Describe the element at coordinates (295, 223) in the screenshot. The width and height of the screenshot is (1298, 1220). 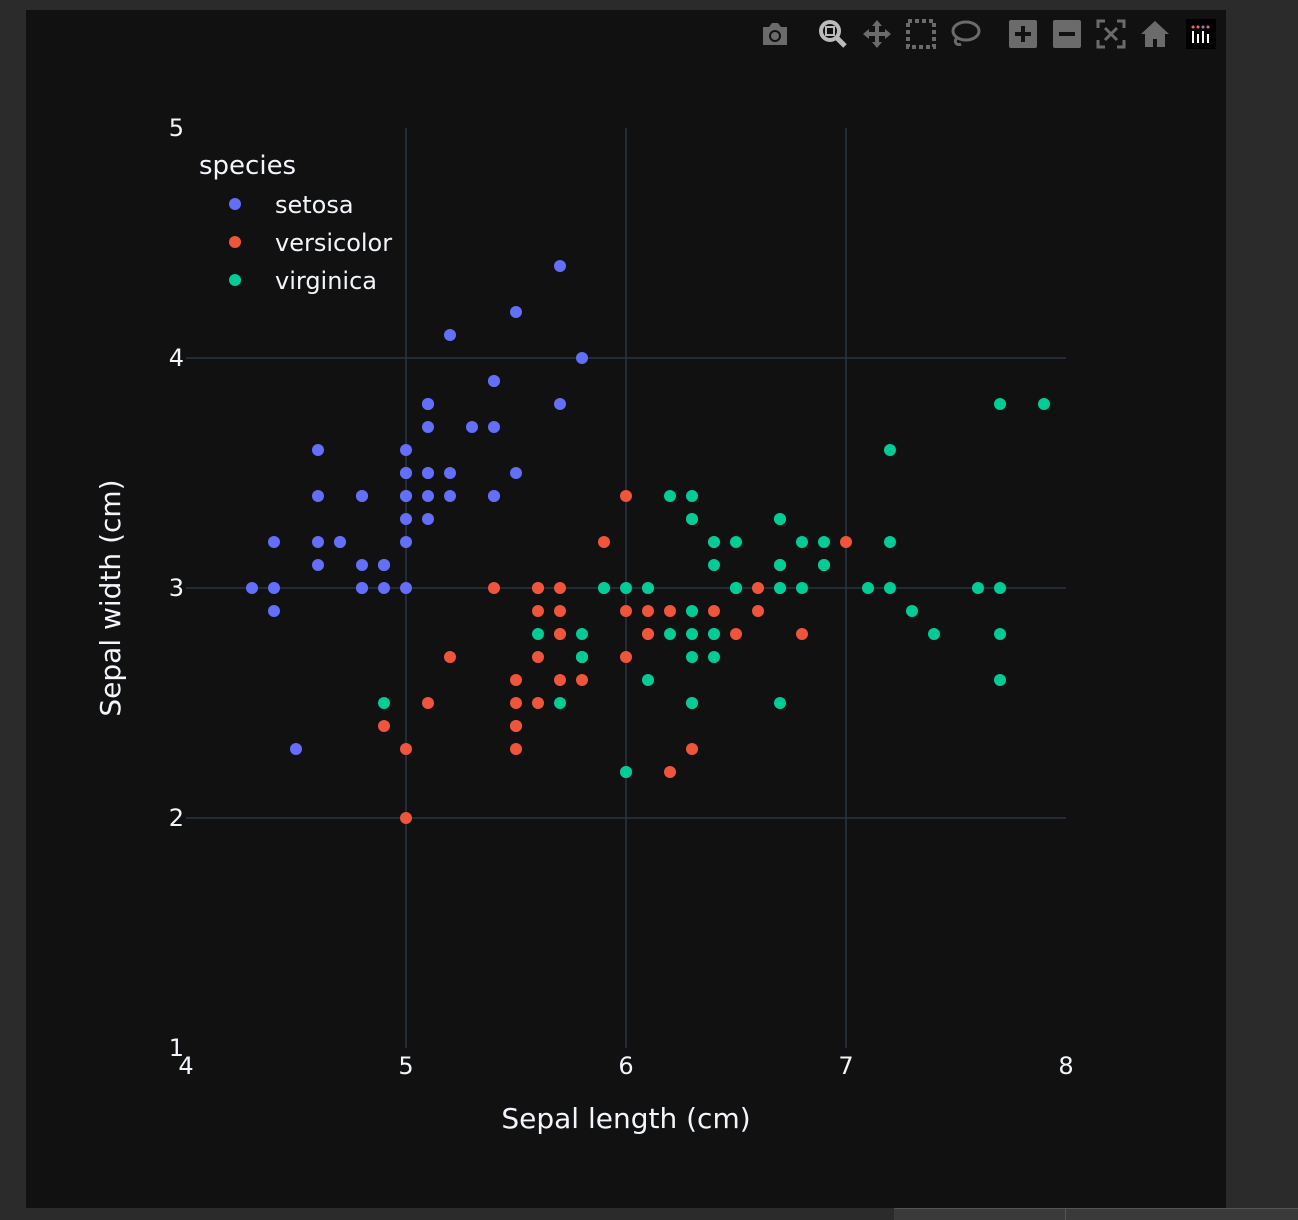
I see `legend: species setosa versicolor virginica` at that location.